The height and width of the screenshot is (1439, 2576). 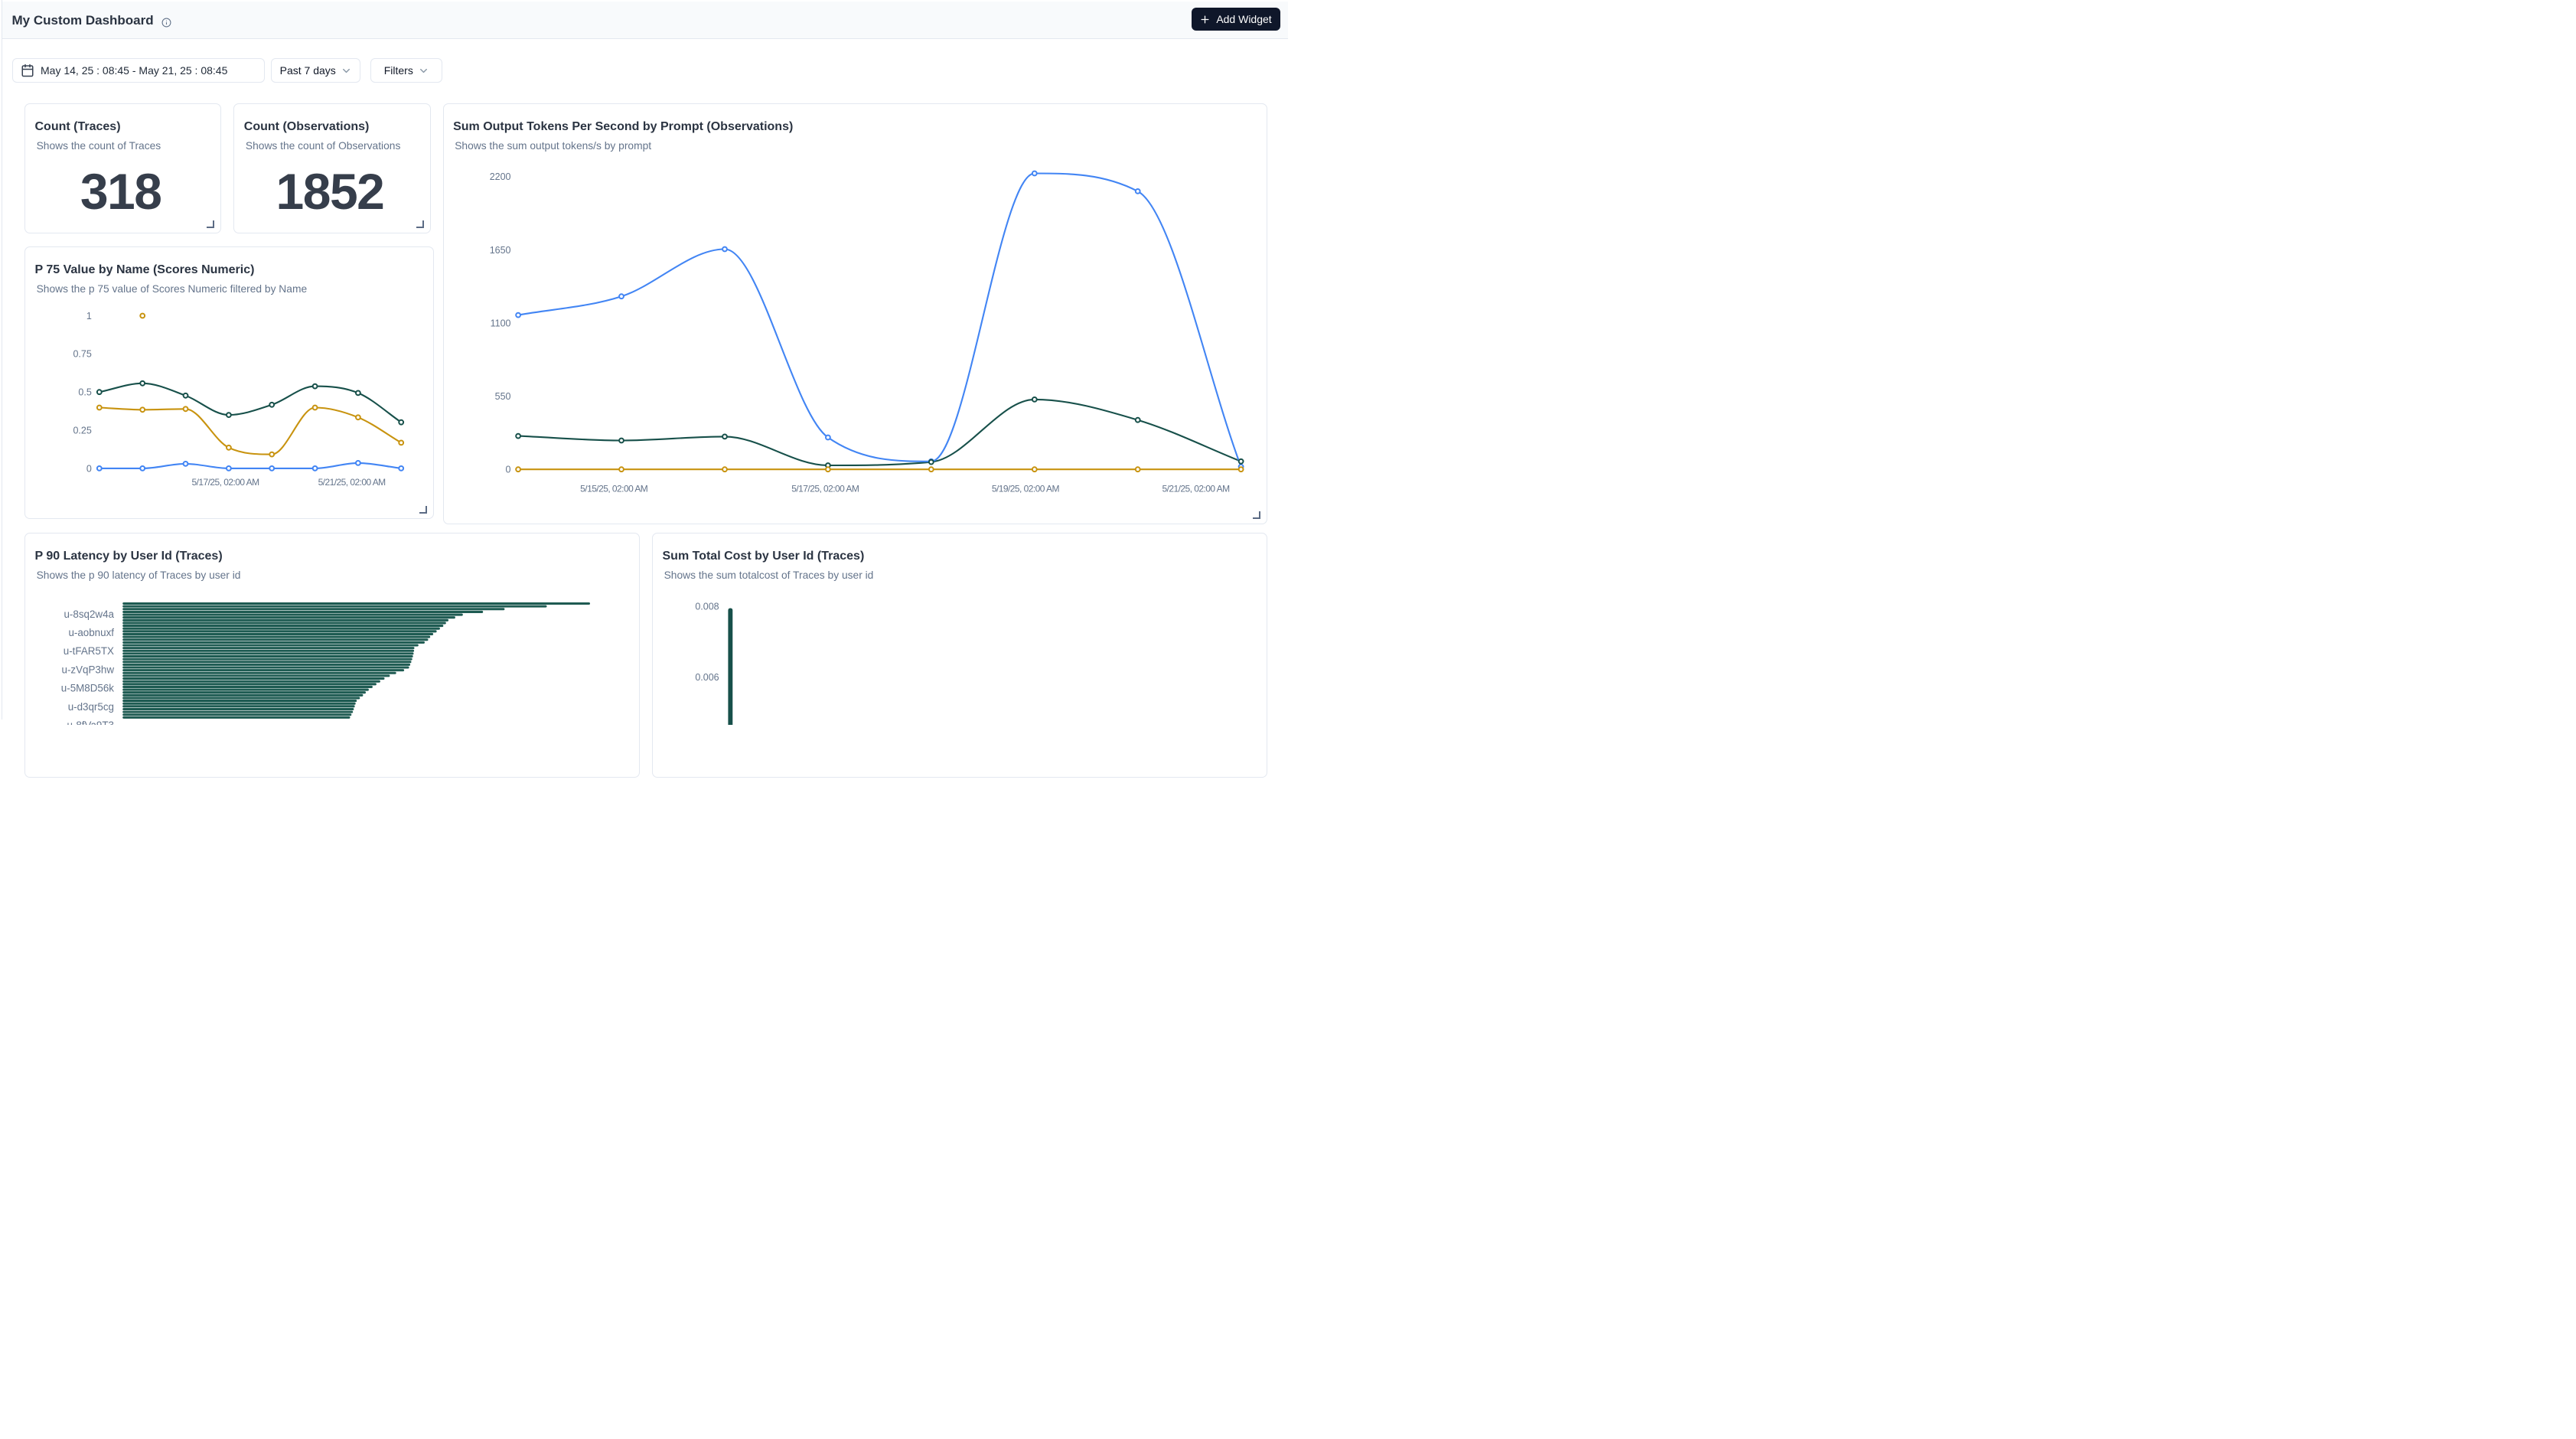 I want to click on svg-text: 1, so click(x=89, y=316).